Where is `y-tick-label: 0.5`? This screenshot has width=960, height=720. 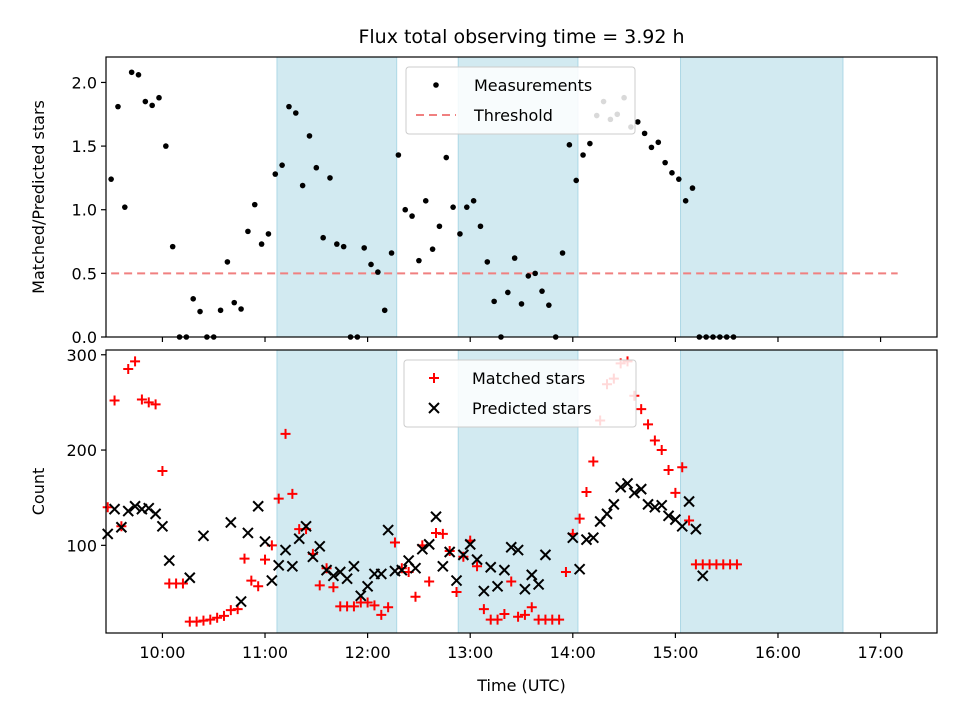 y-tick-label: 0.5 is located at coordinates (84, 273).